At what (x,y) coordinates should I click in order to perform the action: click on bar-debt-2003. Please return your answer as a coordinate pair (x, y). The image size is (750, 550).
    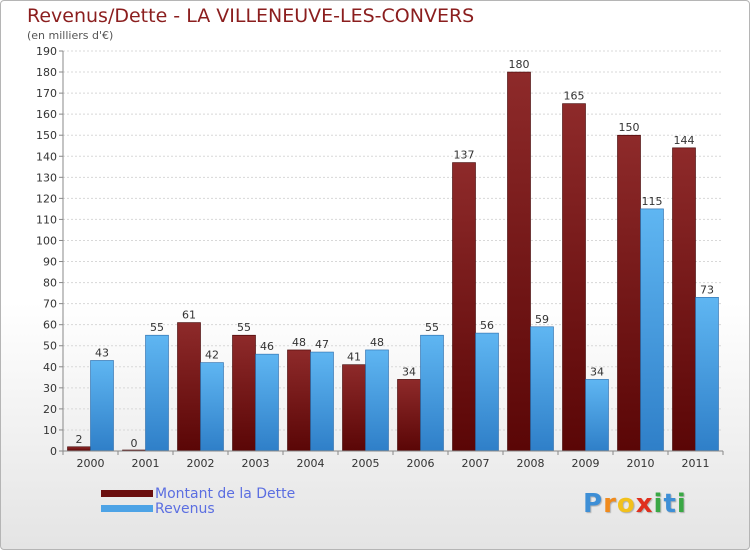
    Looking at the image, I should click on (244, 393).